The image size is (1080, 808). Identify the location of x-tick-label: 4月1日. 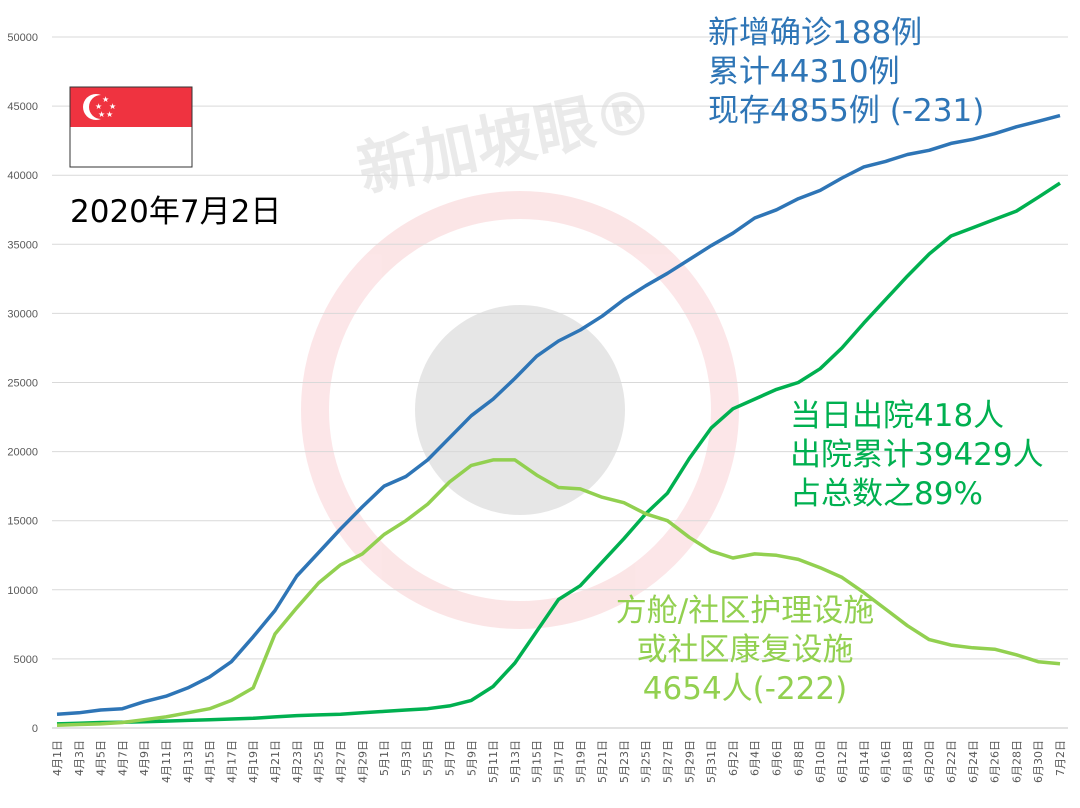
(57, 758).